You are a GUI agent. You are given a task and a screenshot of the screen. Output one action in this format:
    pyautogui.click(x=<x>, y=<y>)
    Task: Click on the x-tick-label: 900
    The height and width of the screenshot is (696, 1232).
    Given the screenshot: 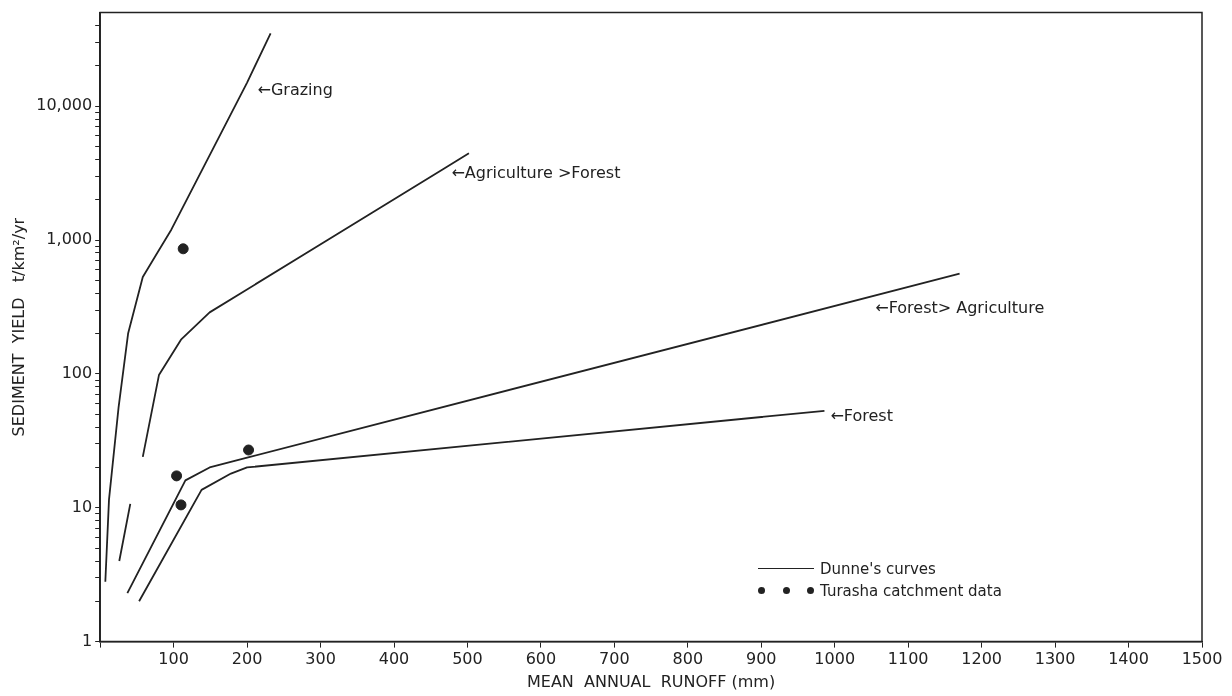 What is the action you would take?
    pyautogui.click(x=761, y=659)
    